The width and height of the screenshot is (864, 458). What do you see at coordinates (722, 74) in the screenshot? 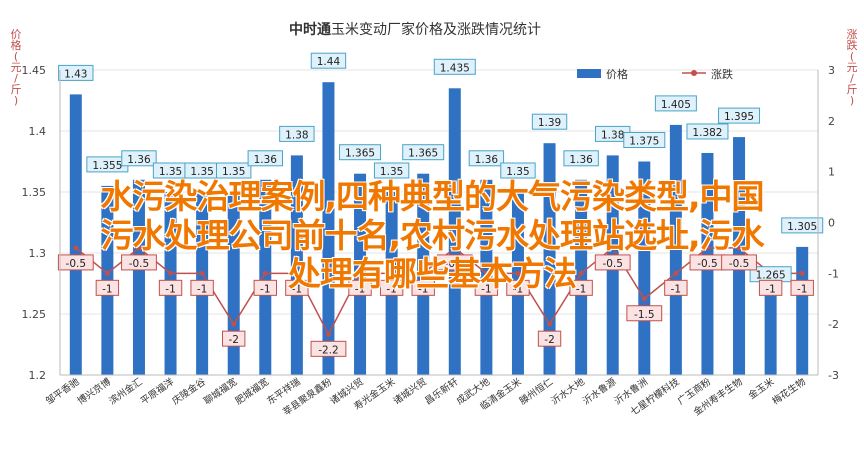
I see `legend-label-change: 涨跌` at bounding box center [722, 74].